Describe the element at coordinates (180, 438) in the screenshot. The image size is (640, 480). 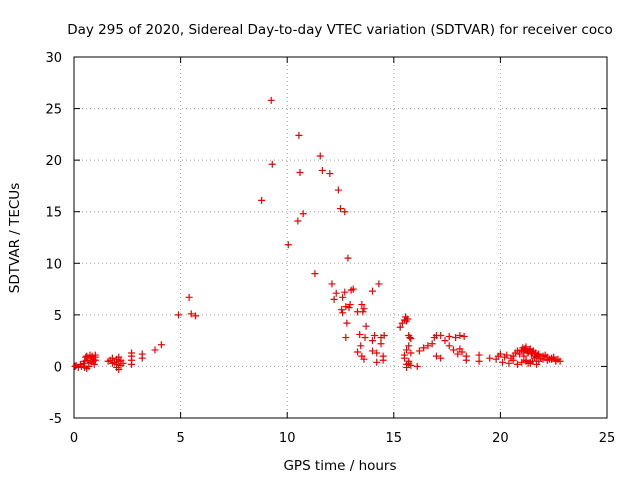
I see `x-tick-label: 5` at that location.